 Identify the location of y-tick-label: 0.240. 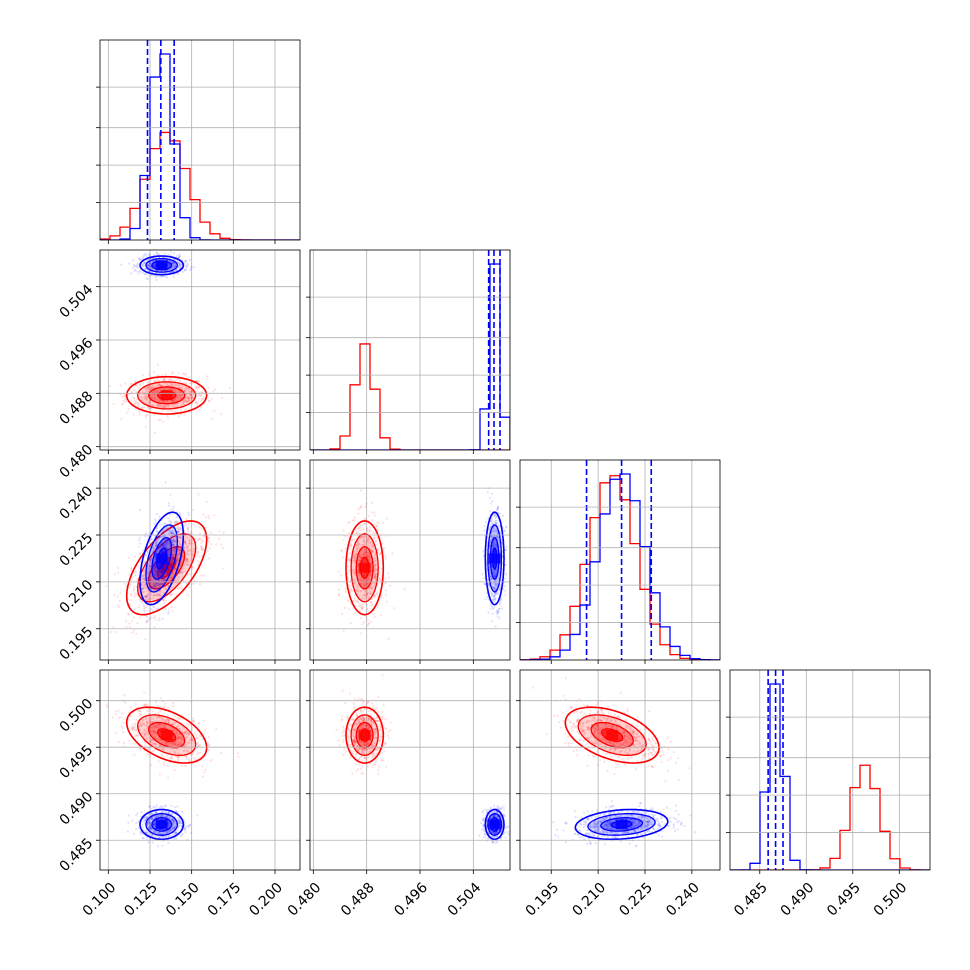
(77, 503).